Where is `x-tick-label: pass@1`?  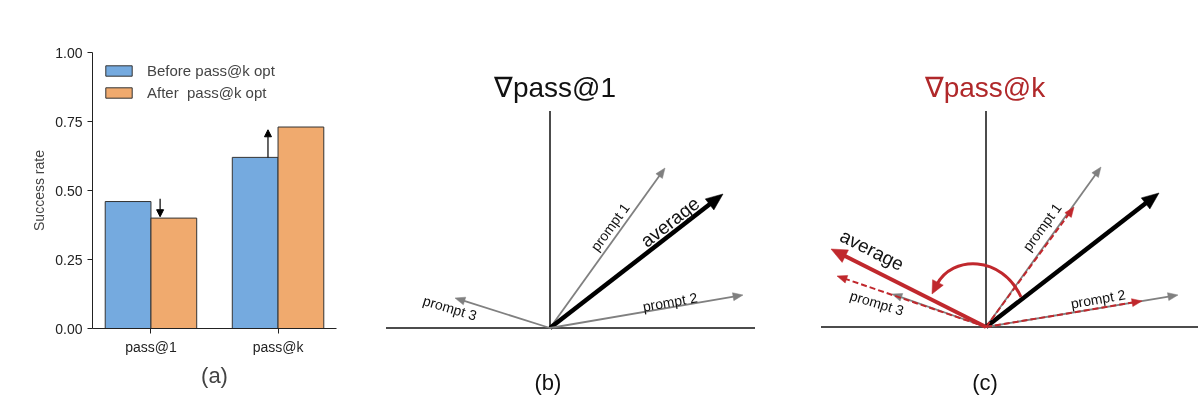 x-tick-label: pass@1 is located at coordinates (151, 346).